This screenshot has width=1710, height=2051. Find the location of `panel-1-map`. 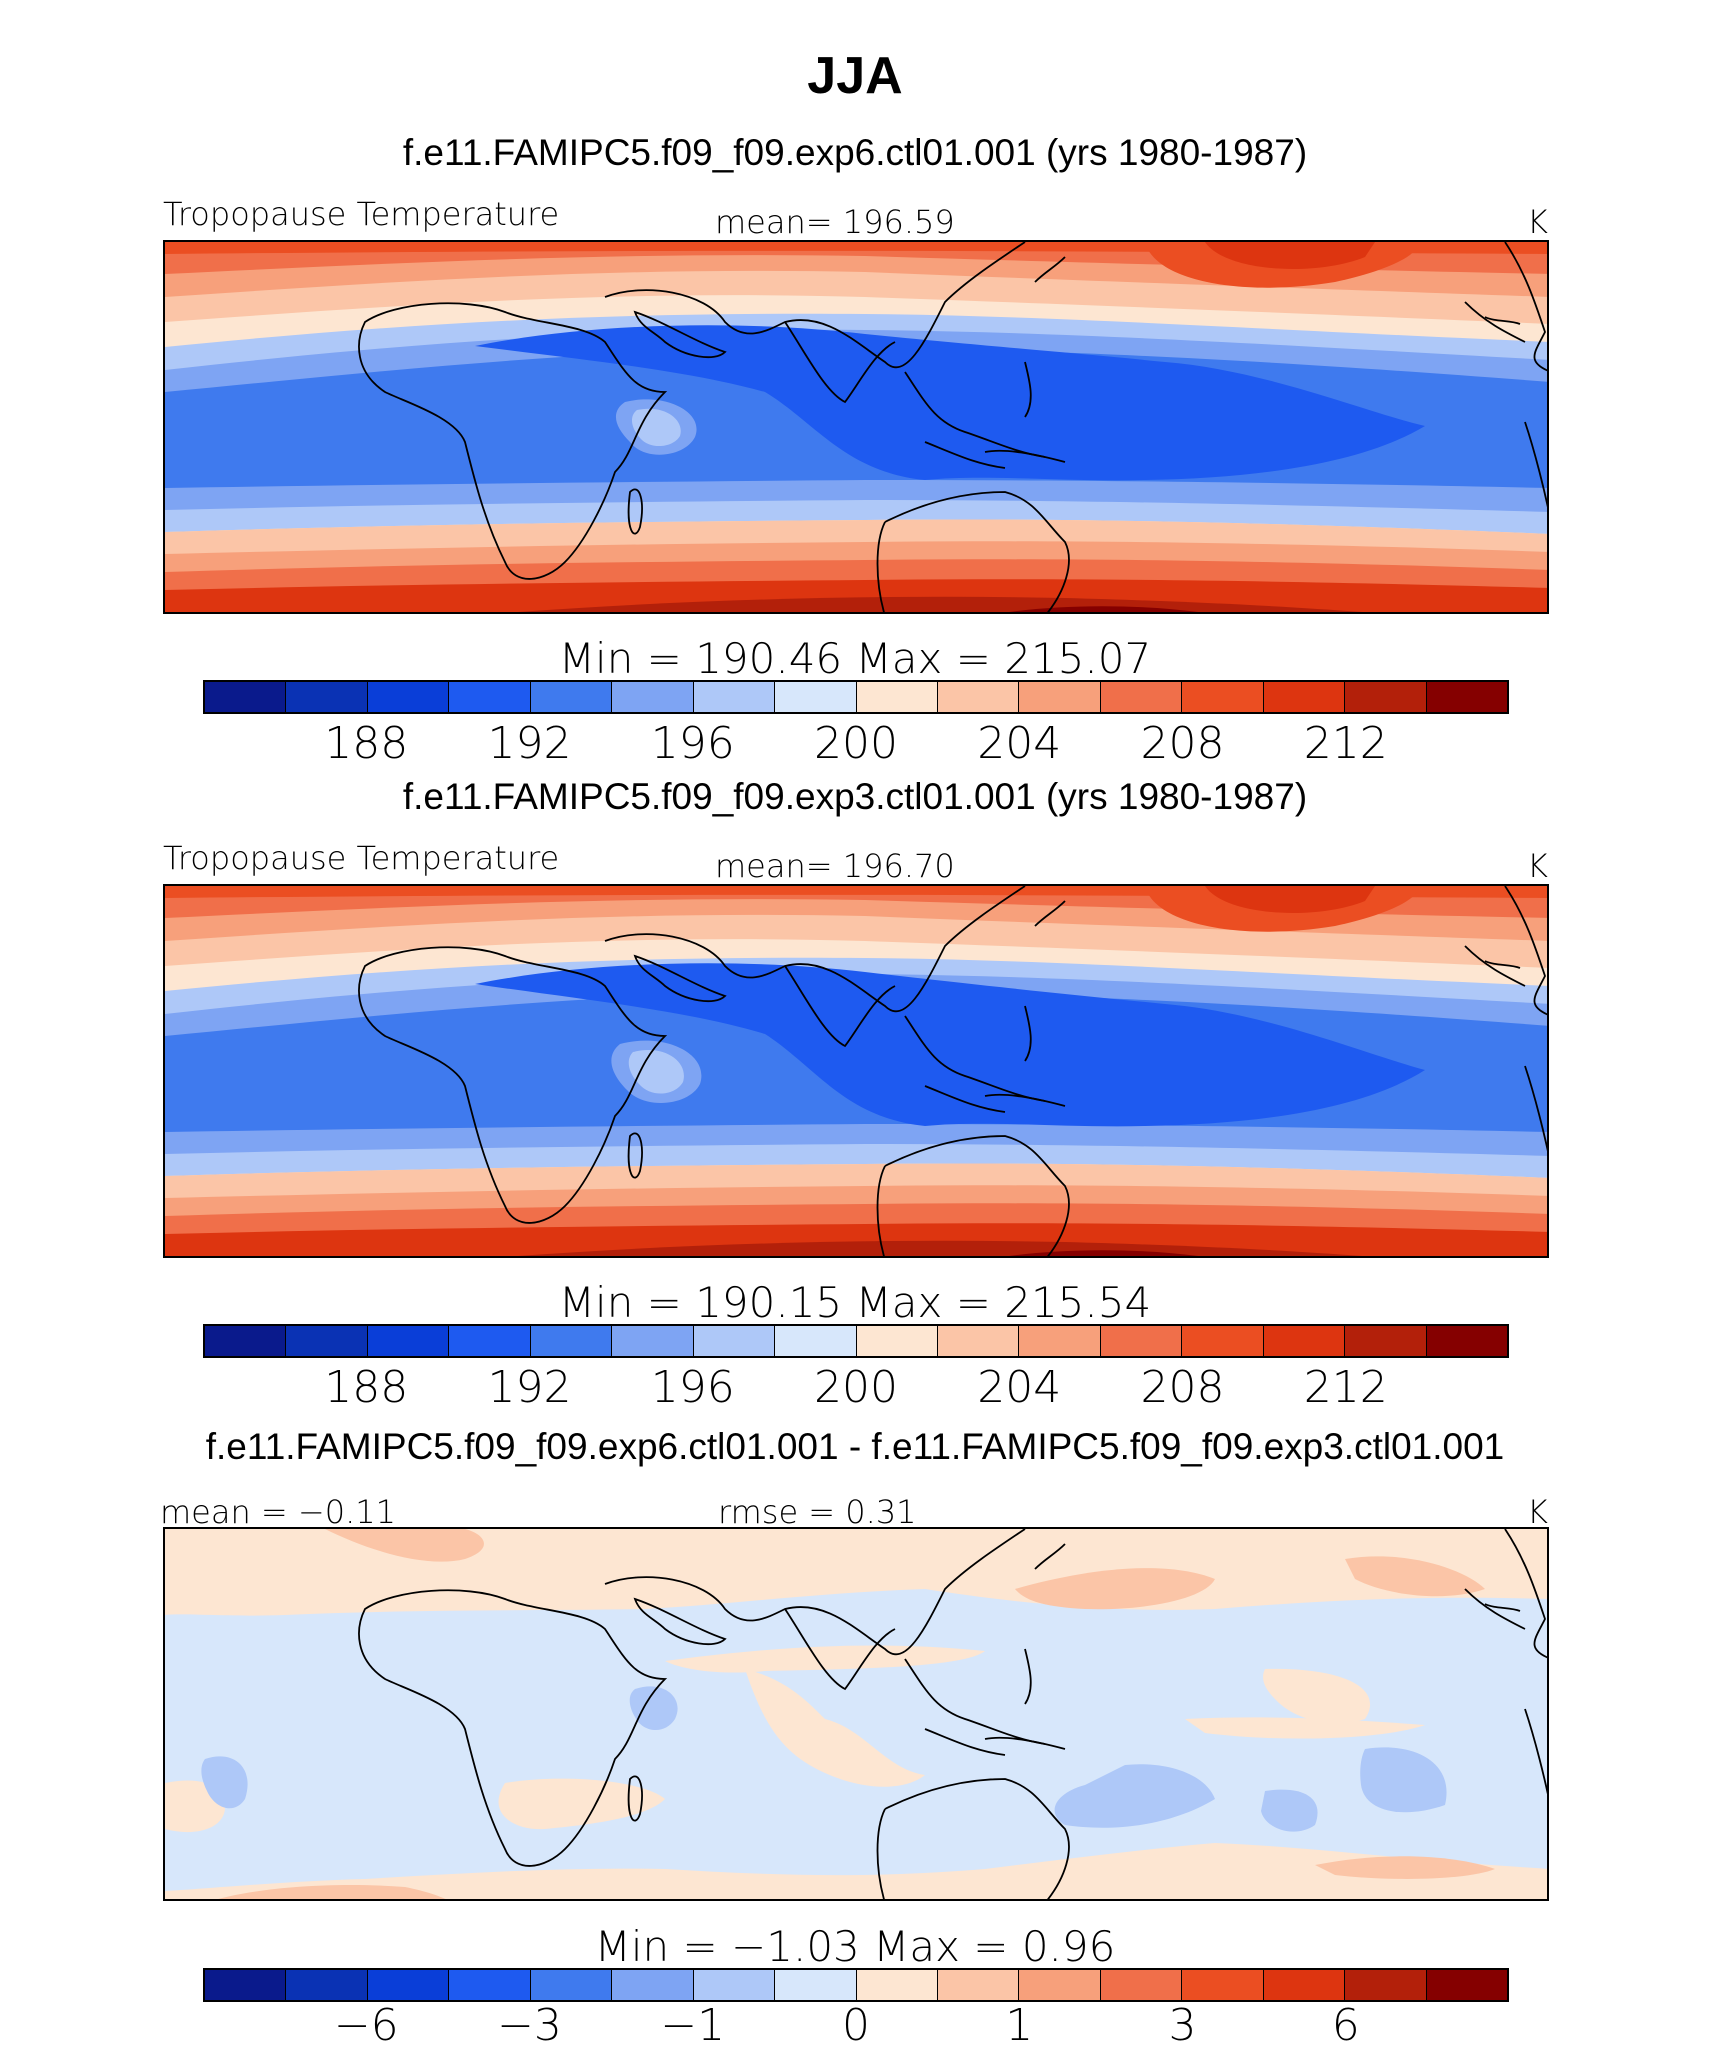

panel-1-map is located at coordinates (856, 427).